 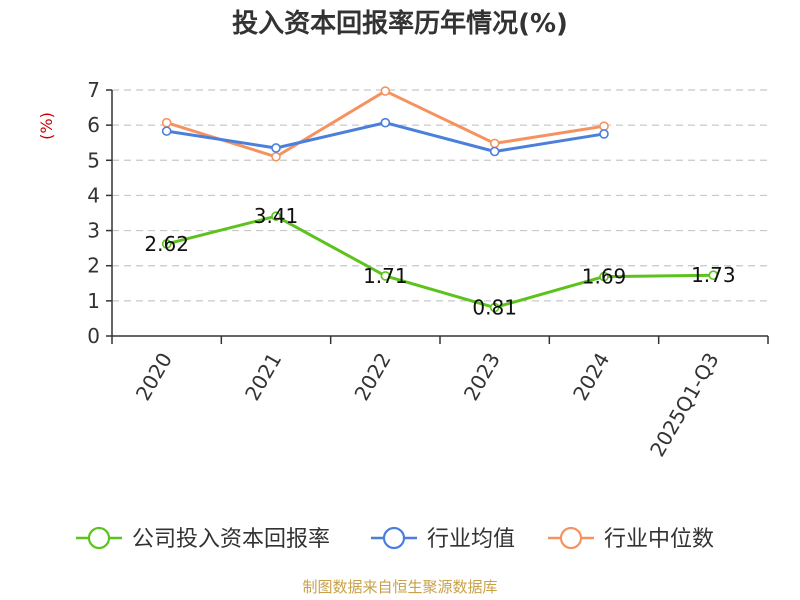 I want to click on data-labels: 2.62 3.41 1.71 0.81 1.69 1.73, so click(x=439, y=261).